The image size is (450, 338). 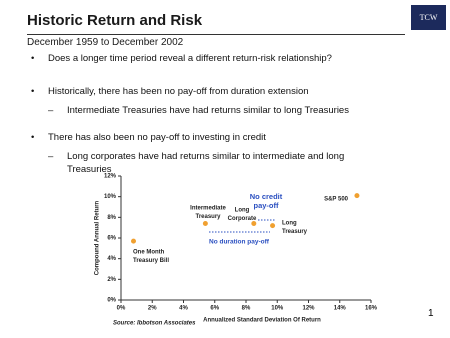 I want to click on x-tick-label: 8%, so click(x=246, y=309).